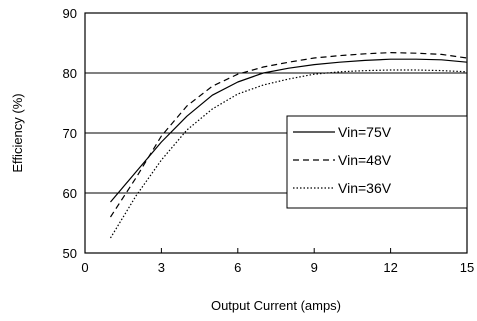 The height and width of the screenshot is (321, 477). I want to click on x-tick-label: 12, so click(390, 267).